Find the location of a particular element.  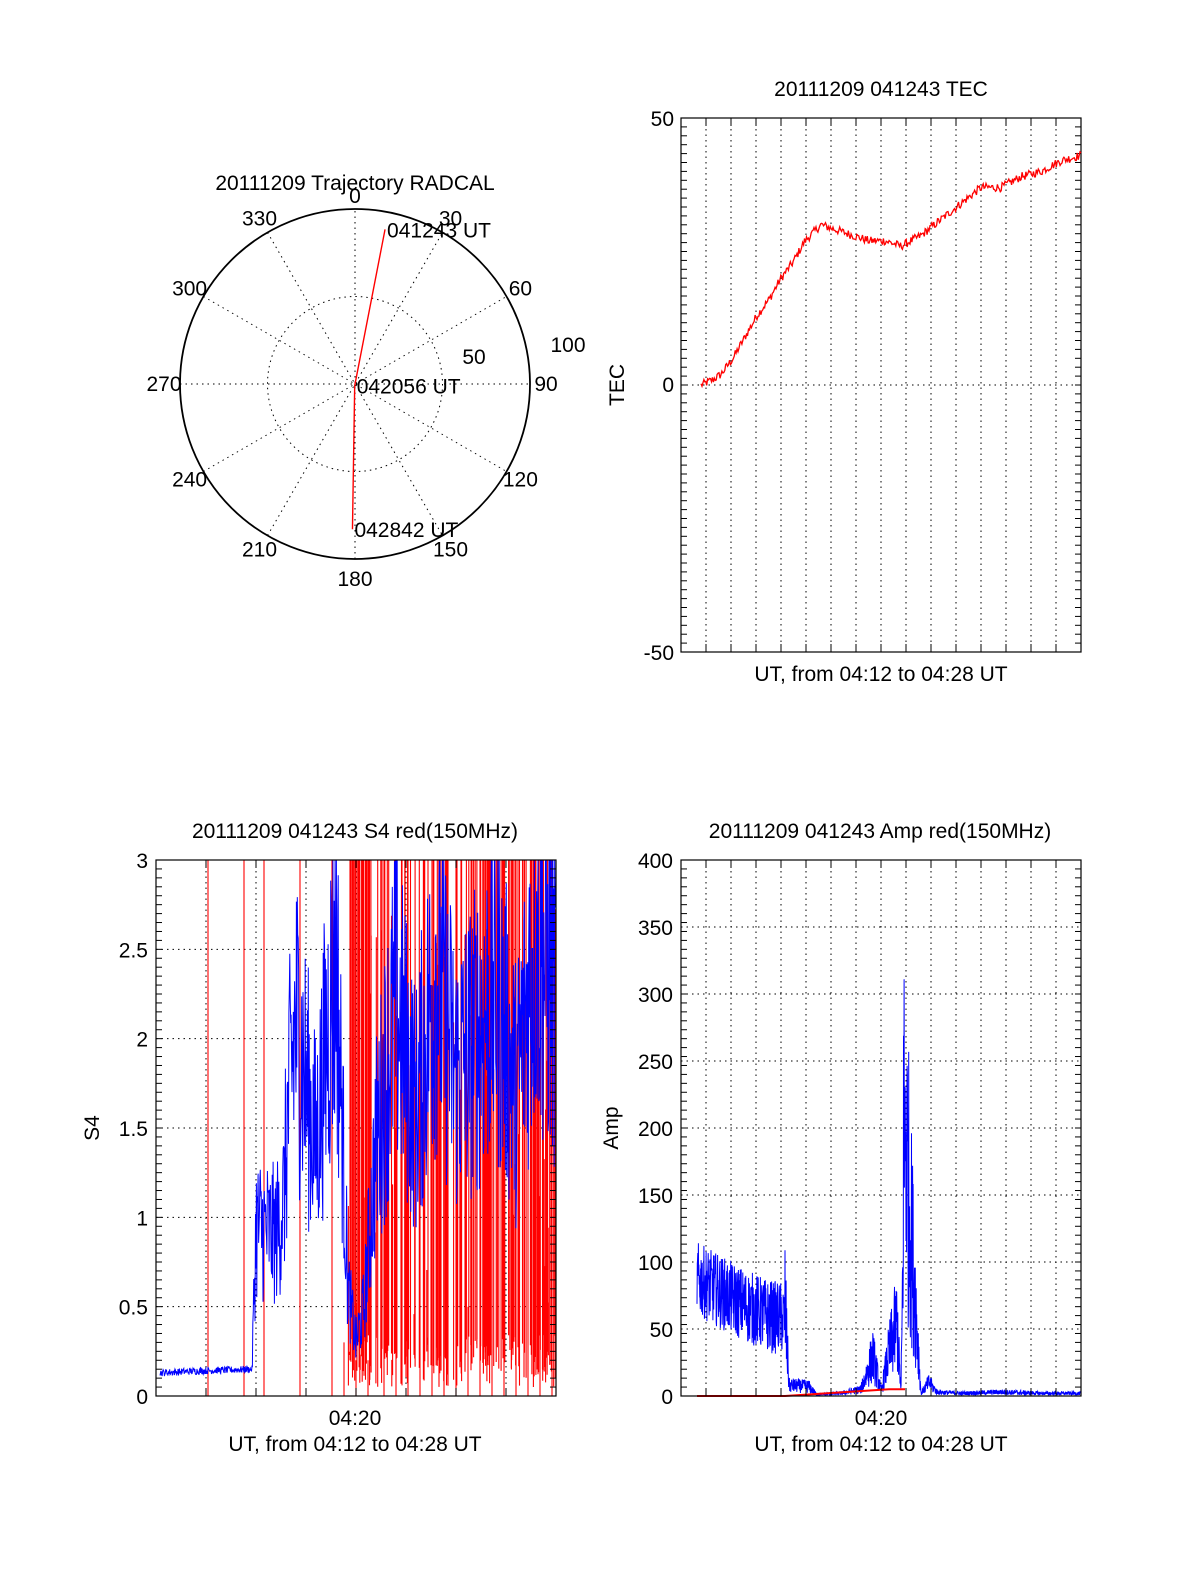

polar-azimuth-label: 0 is located at coordinates (355, 196).